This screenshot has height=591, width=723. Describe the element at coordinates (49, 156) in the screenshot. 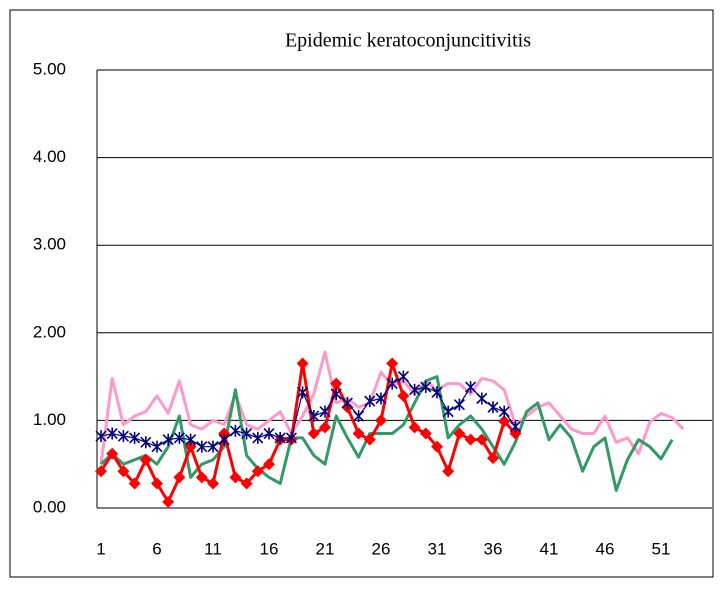

I see `y-tick-label: 4.00` at that location.